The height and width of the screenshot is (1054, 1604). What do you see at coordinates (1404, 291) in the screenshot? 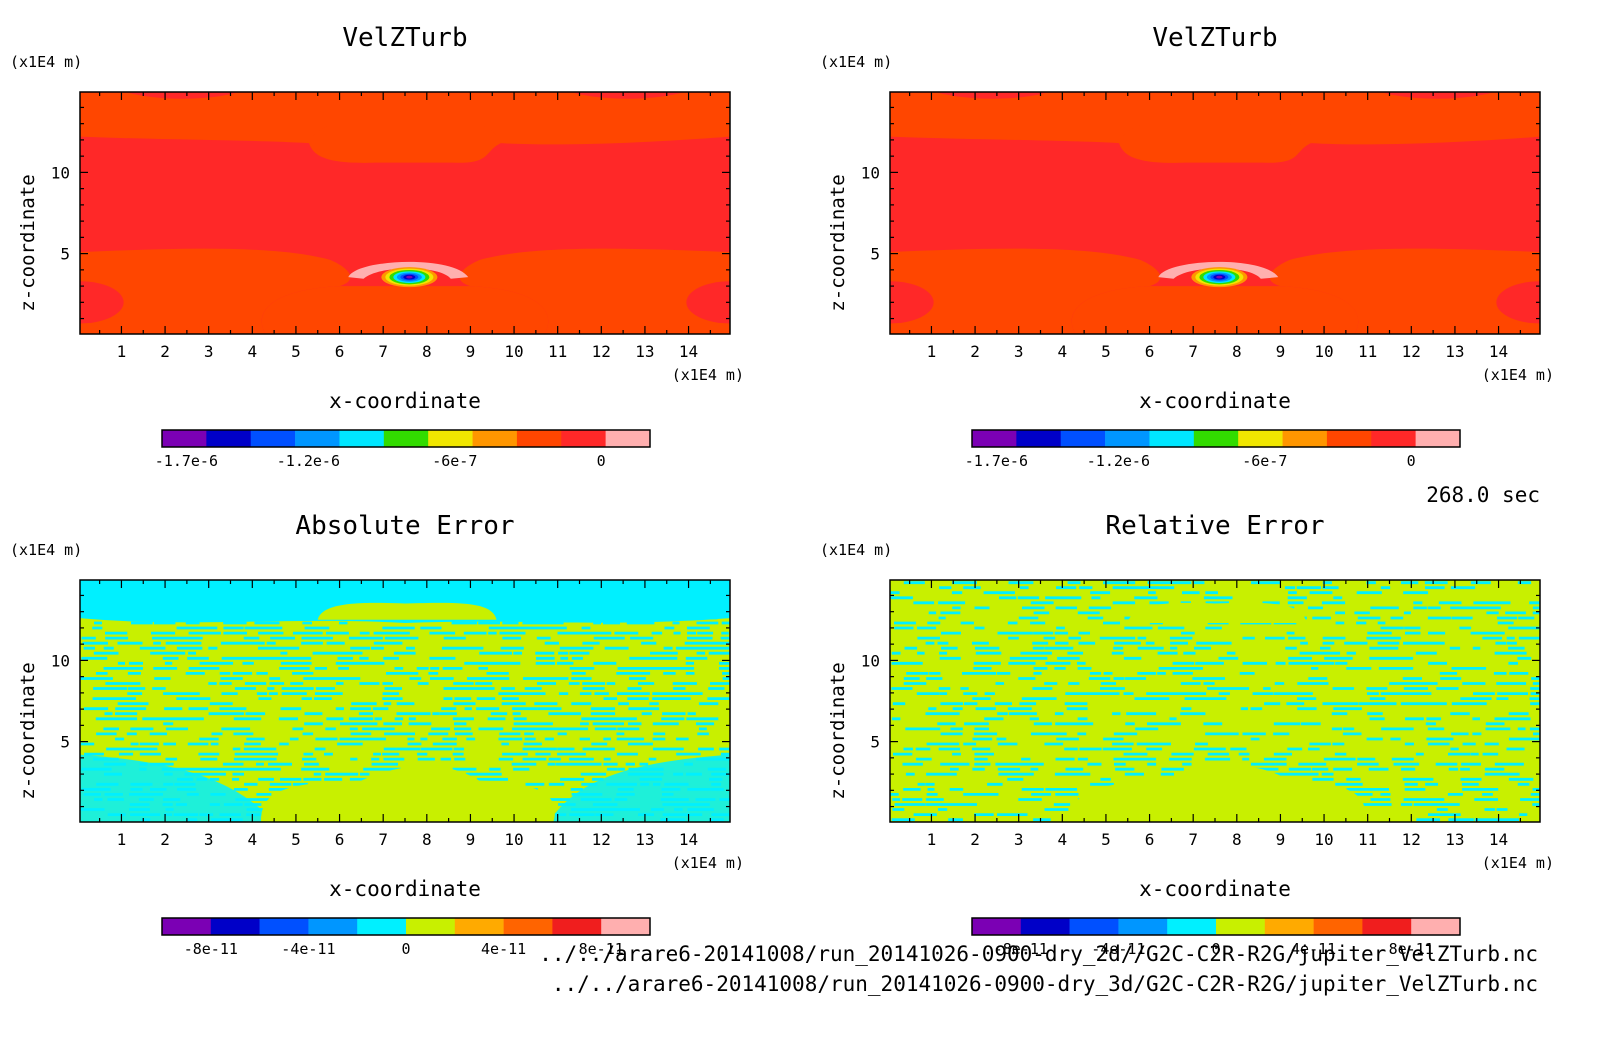
I see `field-lower-right-lobe` at bounding box center [1404, 291].